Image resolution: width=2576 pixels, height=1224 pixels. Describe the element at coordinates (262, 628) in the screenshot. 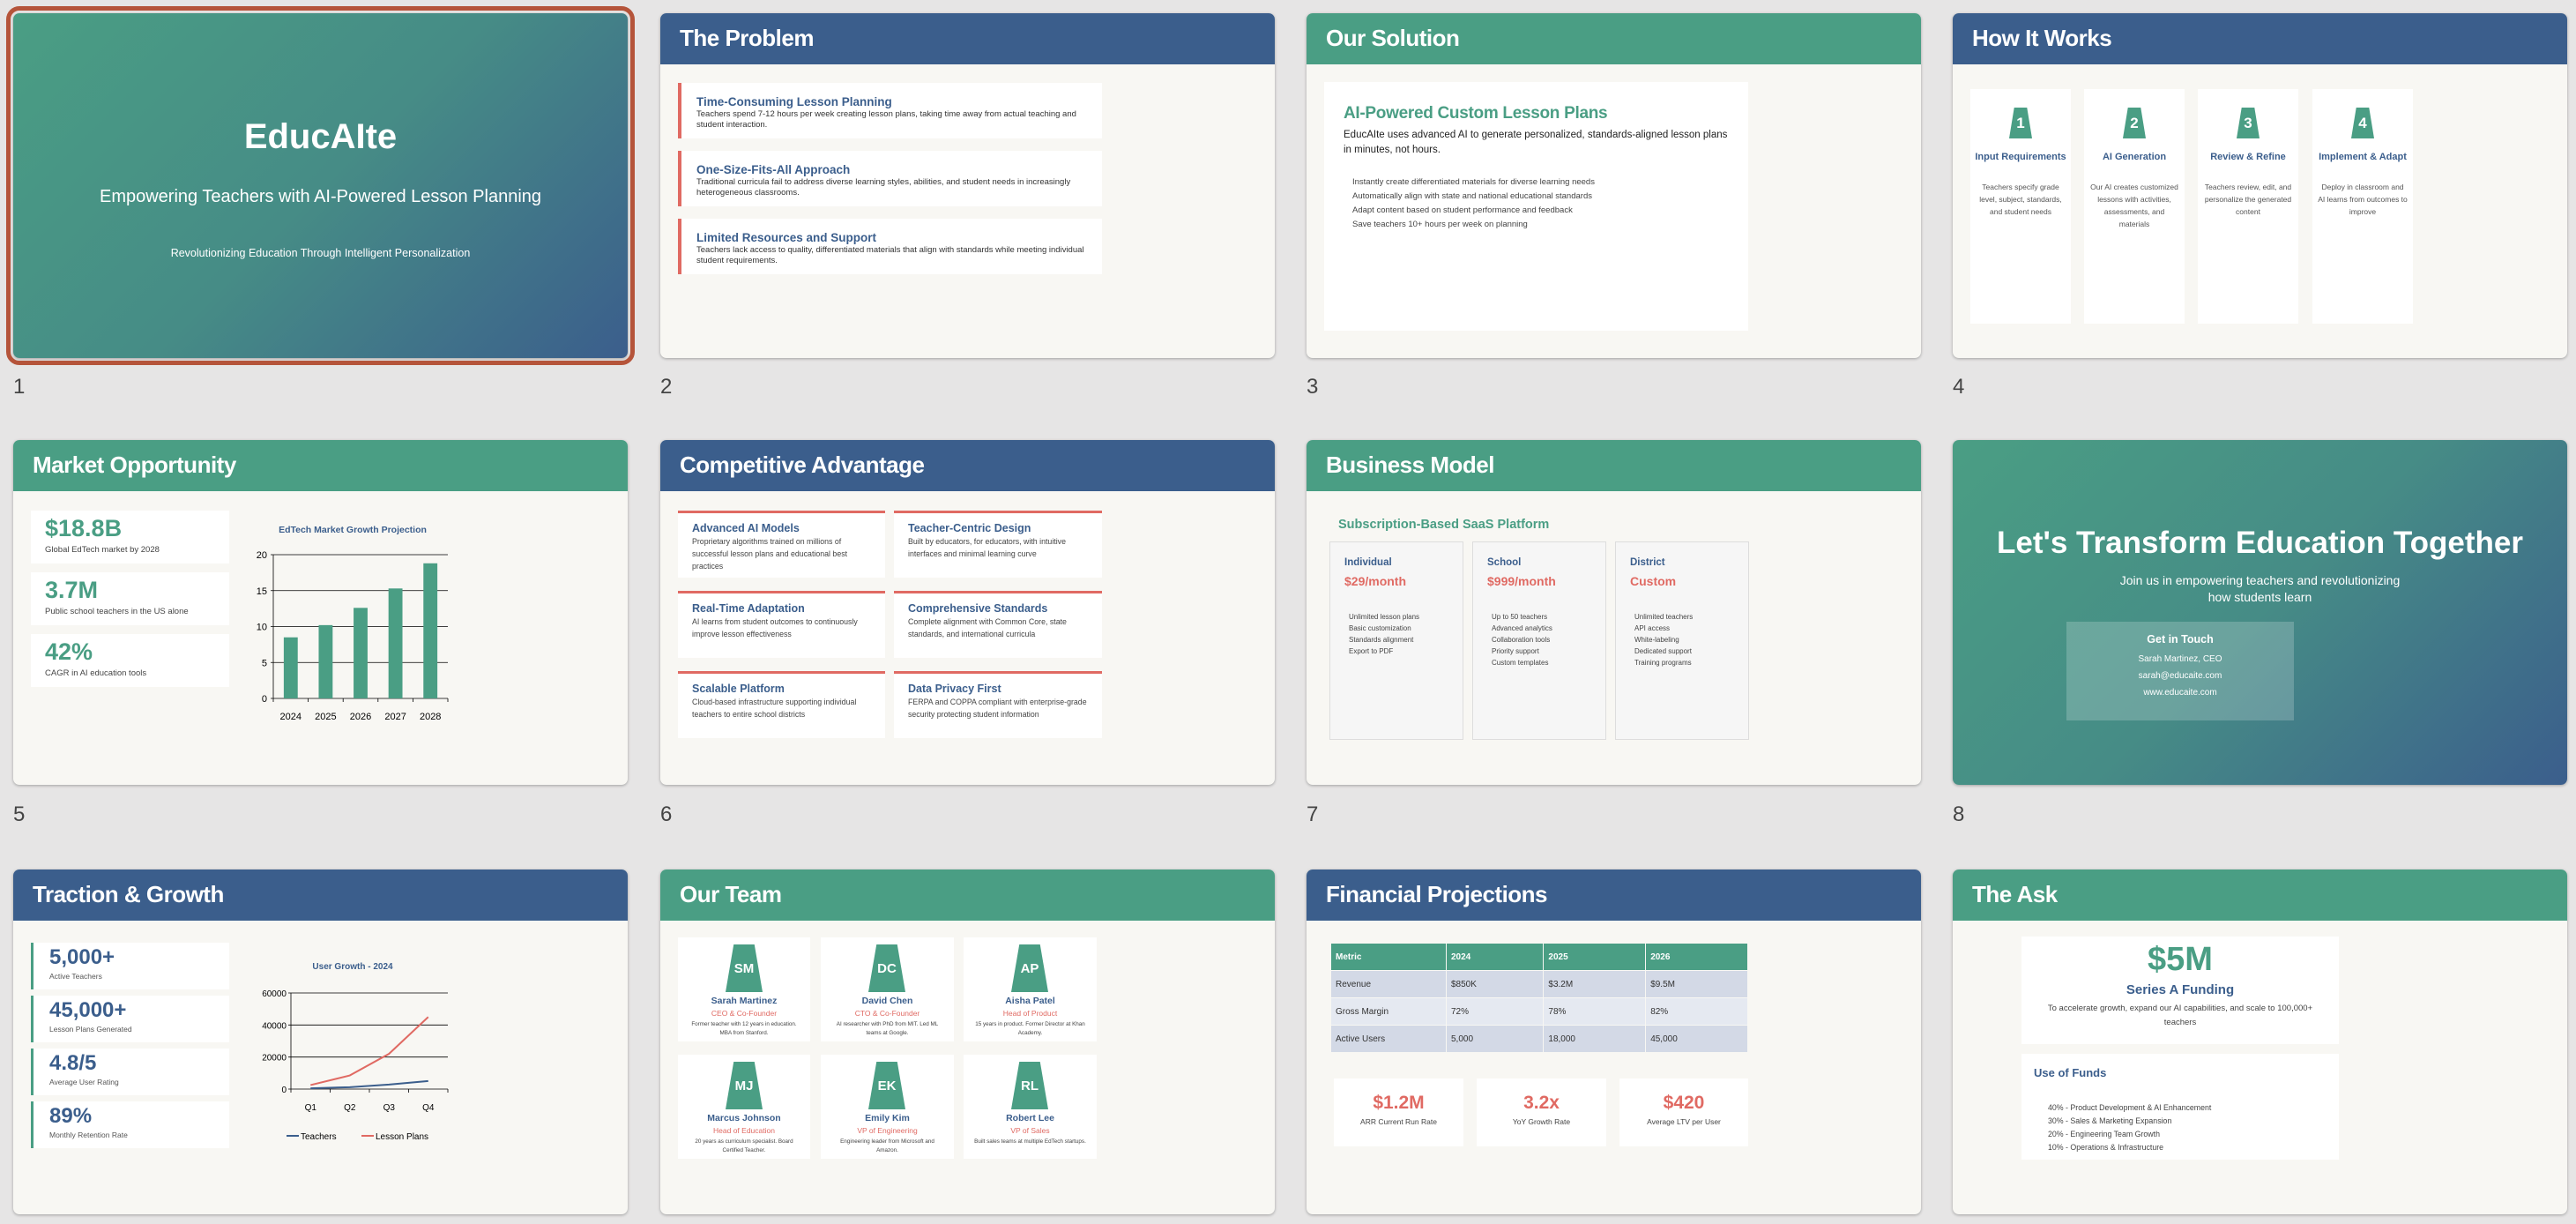

I see `y-tick-label: 10` at that location.